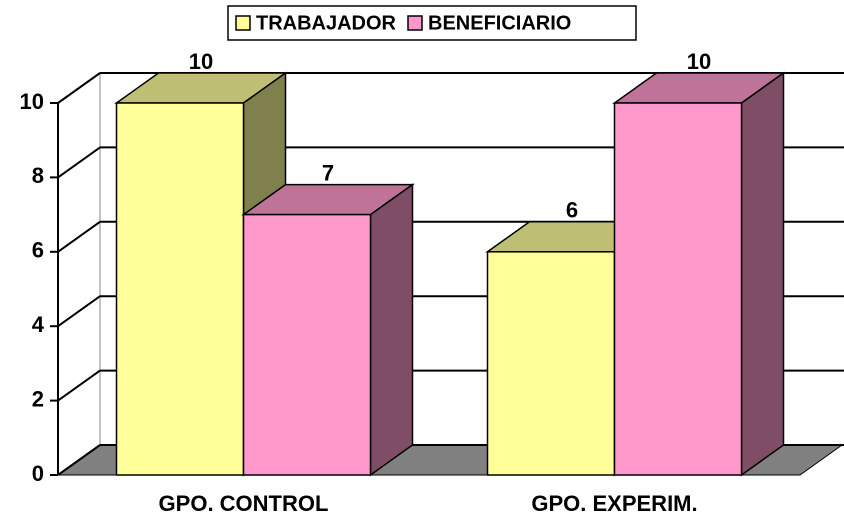  What do you see at coordinates (38, 398) in the screenshot?
I see `y-tick-label: 2` at bounding box center [38, 398].